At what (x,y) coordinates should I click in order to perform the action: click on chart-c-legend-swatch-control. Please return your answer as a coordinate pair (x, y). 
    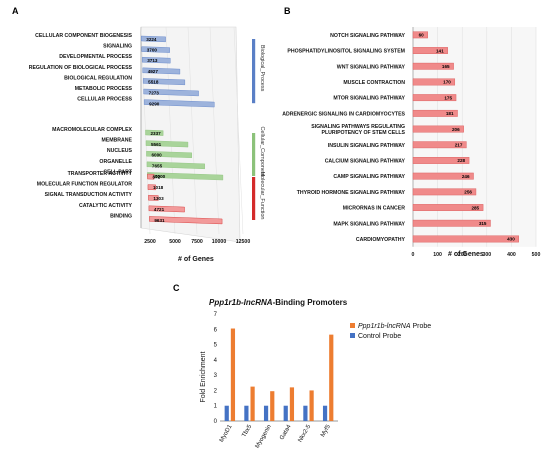
    Looking at the image, I should click on (352, 335).